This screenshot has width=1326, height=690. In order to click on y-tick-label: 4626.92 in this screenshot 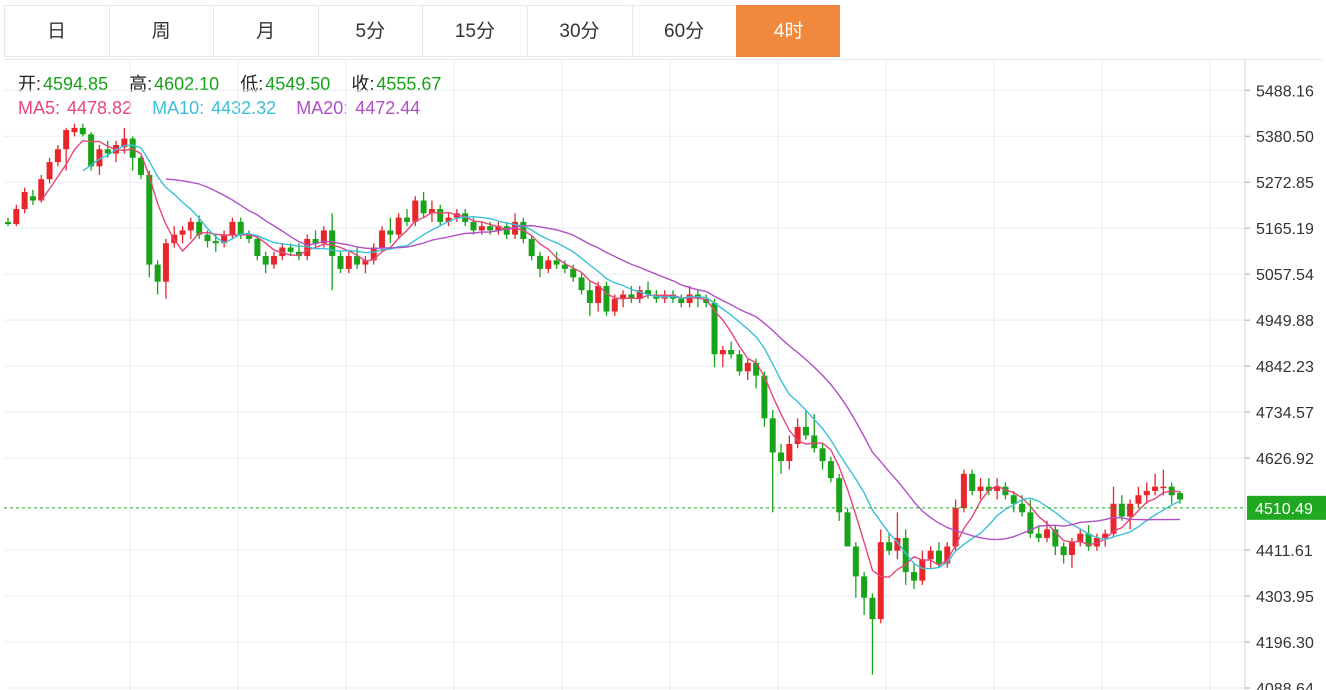, I will do `click(1285, 459)`.